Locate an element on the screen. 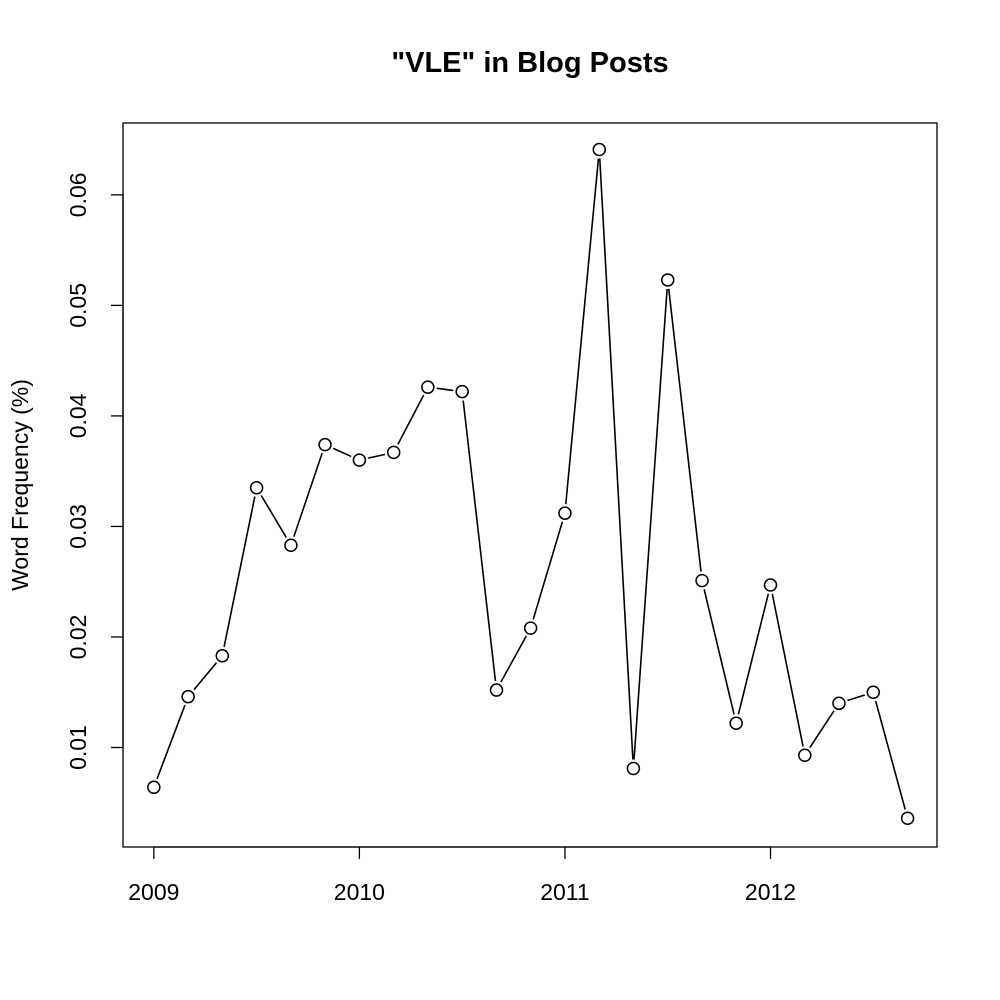 This screenshot has height=1000, width=1000. y-tick-label: 0.05 is located at coordinates (78, 305).